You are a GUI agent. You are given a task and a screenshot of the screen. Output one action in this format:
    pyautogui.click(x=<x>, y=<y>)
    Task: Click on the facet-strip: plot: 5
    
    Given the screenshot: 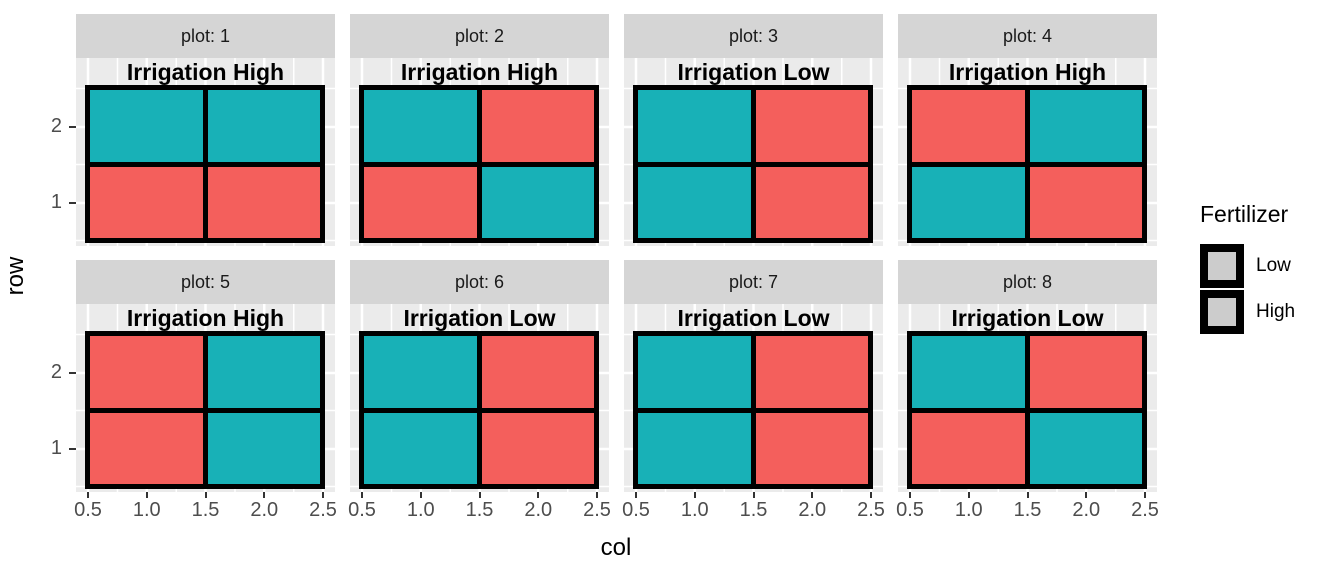 What is the action you would take?
    pyautogui.click(x=205, y=282)
    